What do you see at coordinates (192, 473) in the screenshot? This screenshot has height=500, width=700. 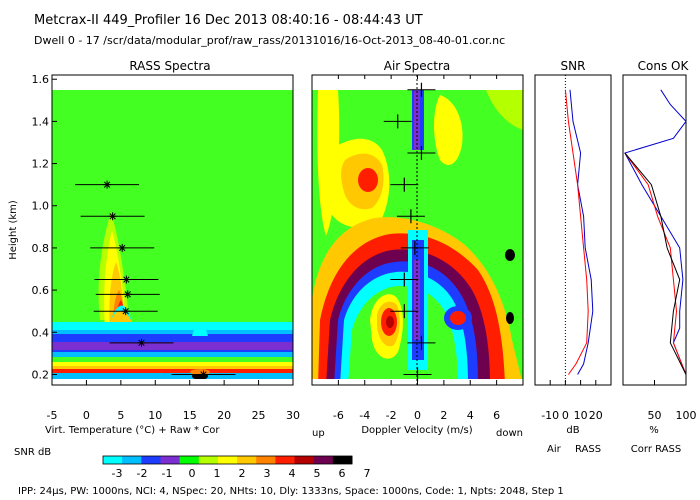 I see `colorbar-tick-label: 0` at bounding box center [192, 473].